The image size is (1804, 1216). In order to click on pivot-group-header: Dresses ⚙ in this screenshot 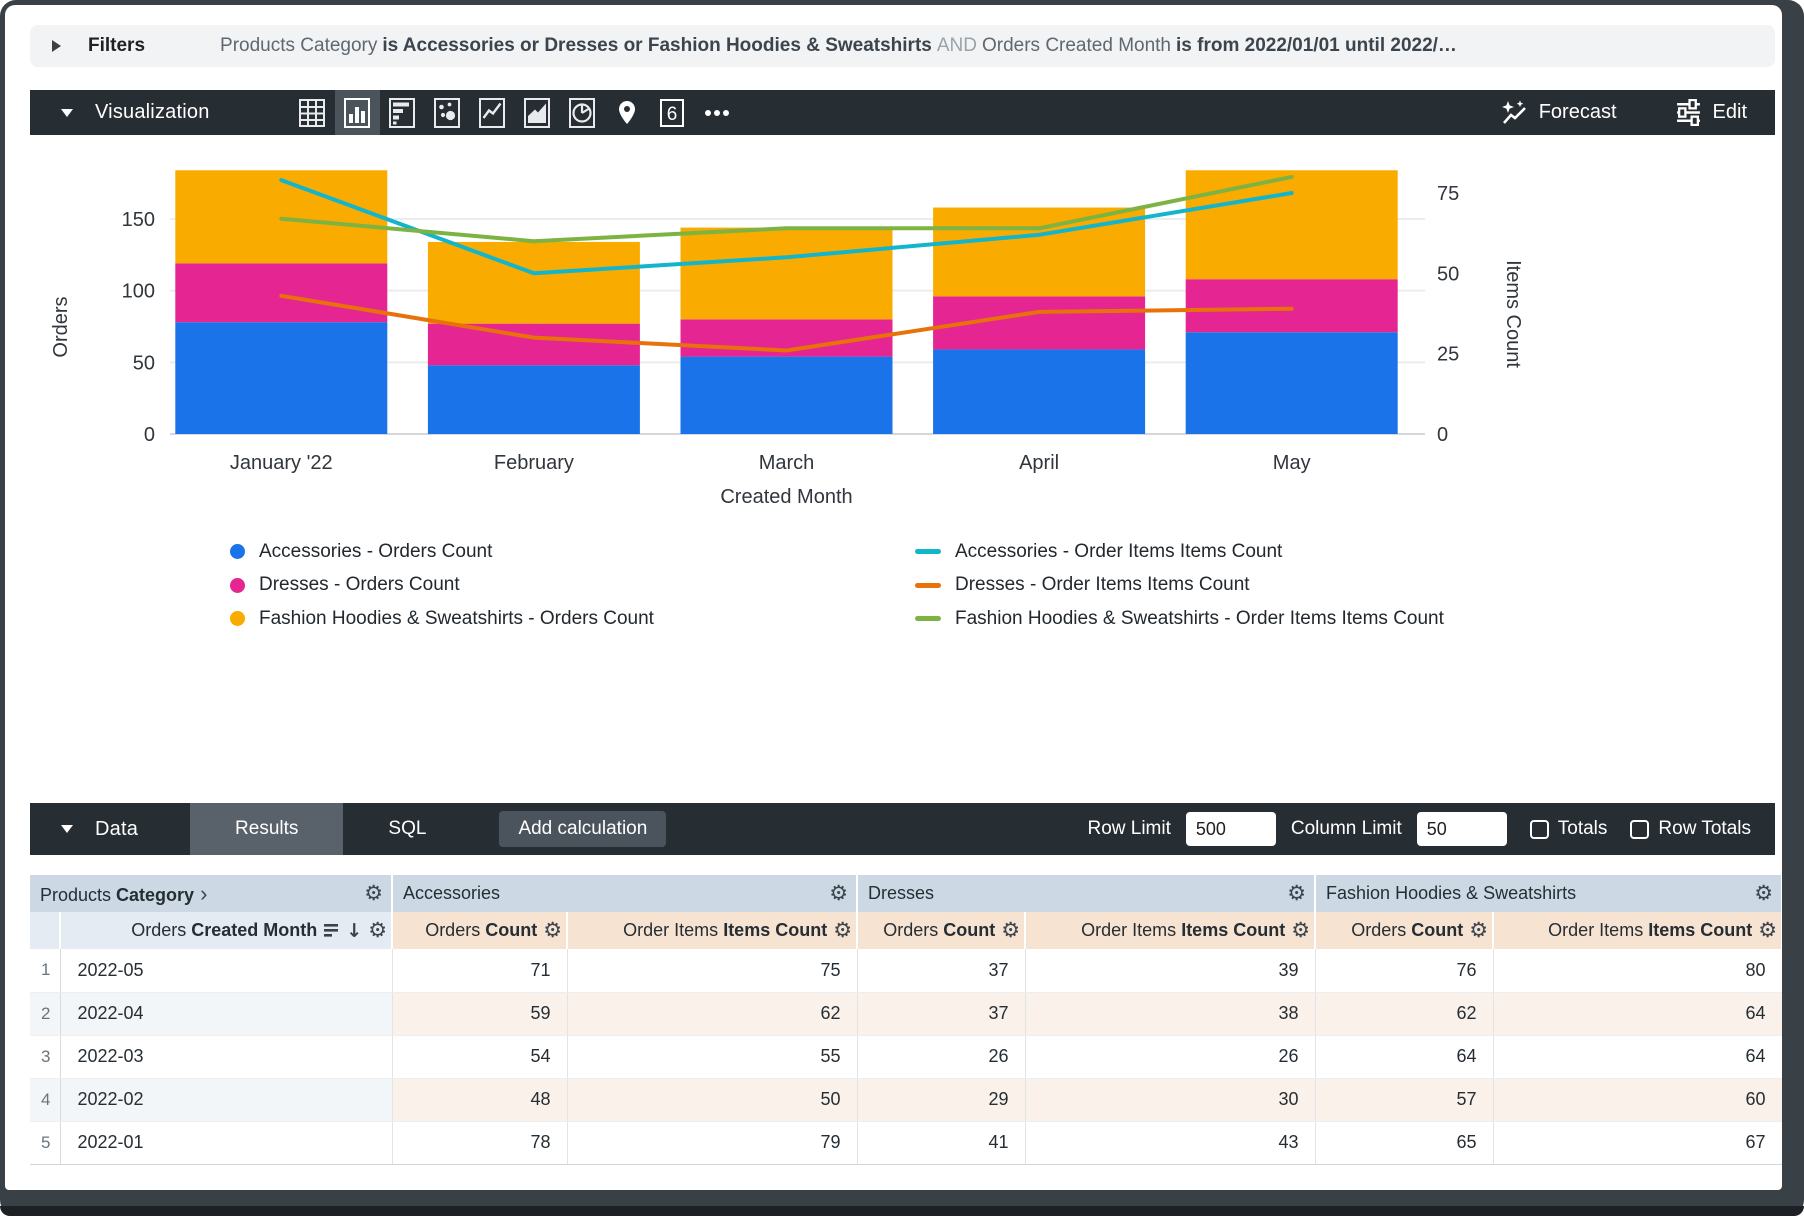, I will do `click(1087, 893)`.